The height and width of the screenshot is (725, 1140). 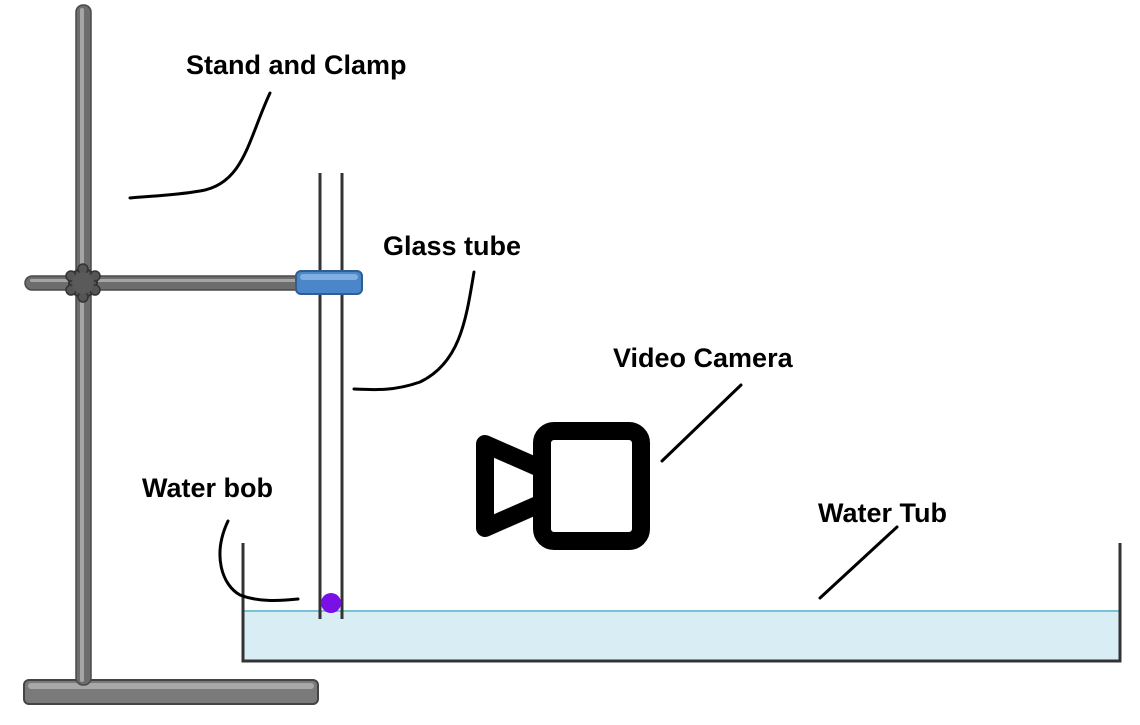 What do you see at coordinates (200, 145) in the screenshot?
I see `stand-and-clamp-leader` at bounding box center [200, 145].